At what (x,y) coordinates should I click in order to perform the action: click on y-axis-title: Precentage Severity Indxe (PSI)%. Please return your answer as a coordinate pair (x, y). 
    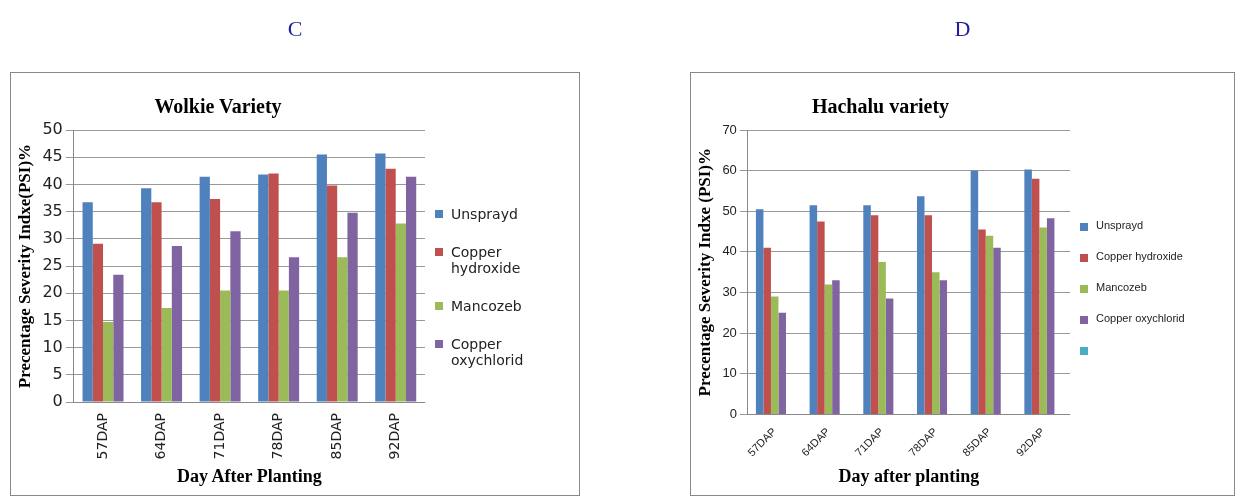
    Looking at the image, I should click on (704, 272).